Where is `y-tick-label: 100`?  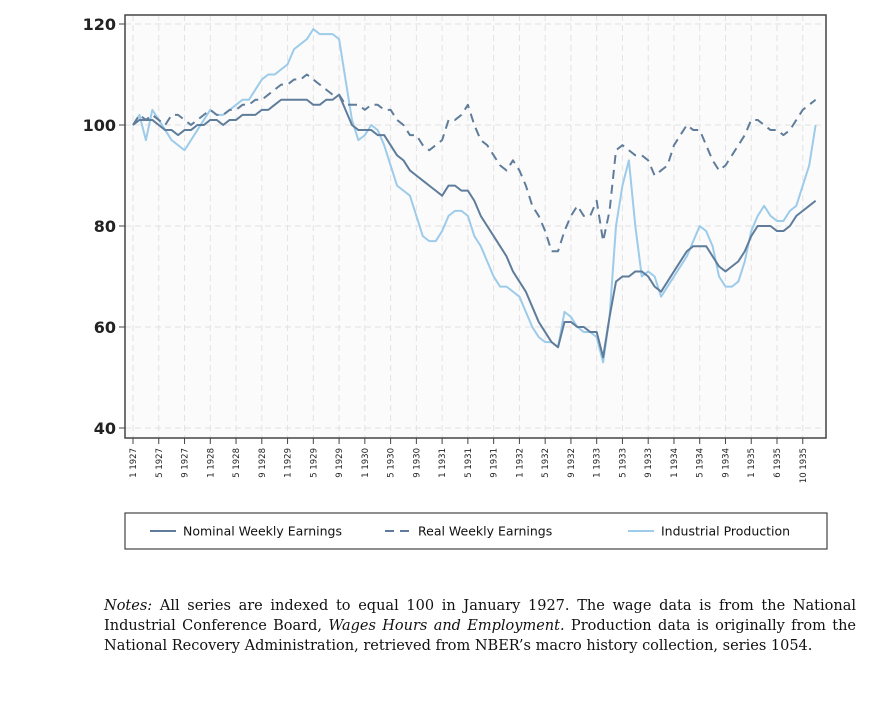 y-tick-label: 100 is located at coordinates (99, 125).